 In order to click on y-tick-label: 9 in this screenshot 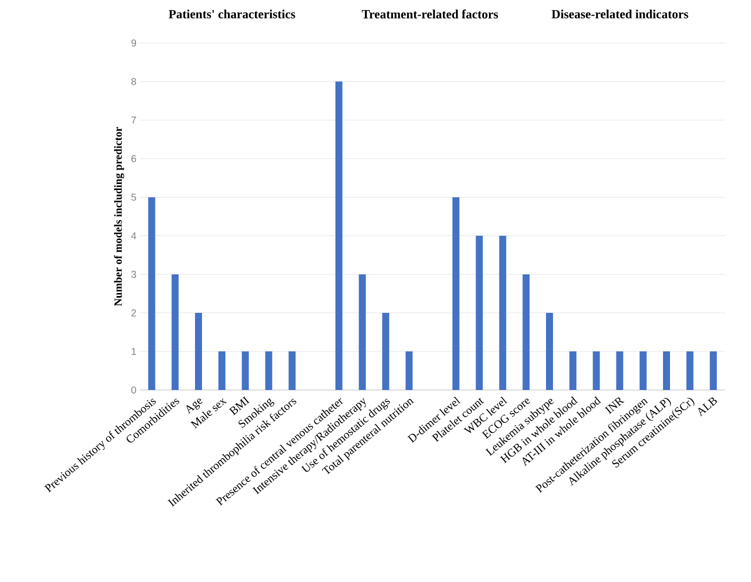, I will do `click(133, 43)`.